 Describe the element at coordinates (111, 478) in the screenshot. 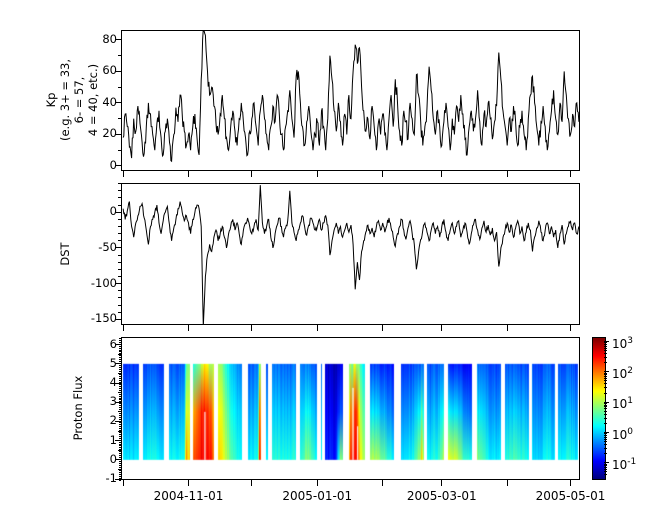

I see `y-tick-label: -1` at that location.